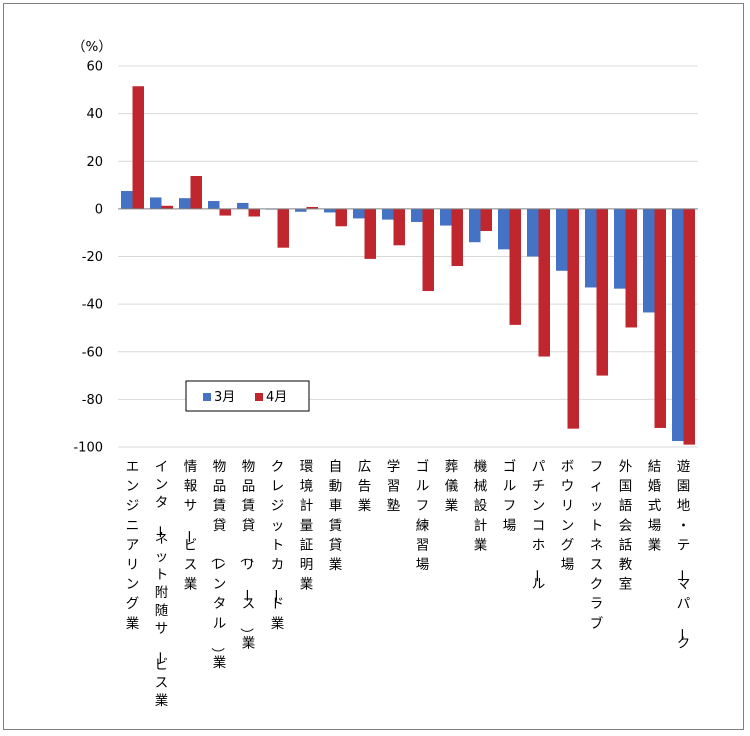  I want to click on y-tick-label: 40, so click(94, 114).